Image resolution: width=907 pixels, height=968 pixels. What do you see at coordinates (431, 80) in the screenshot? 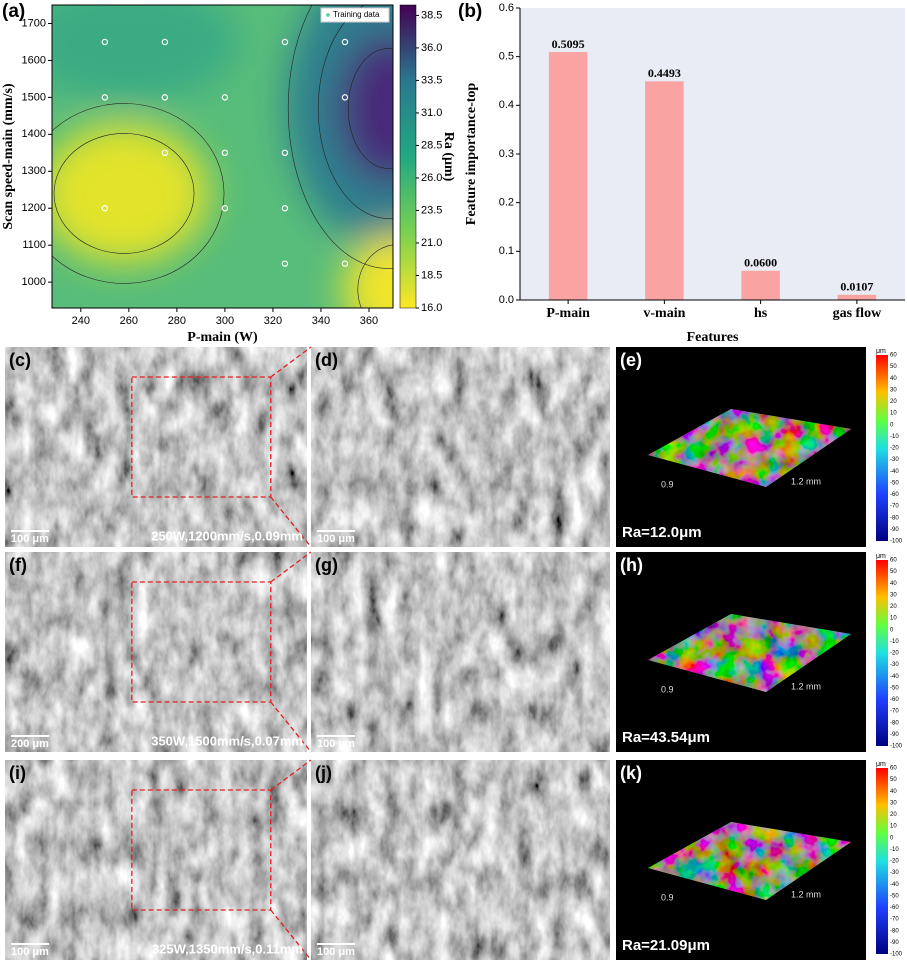
I see `colorbar-tick-label: 33.5` at bounding box center [431, 80].